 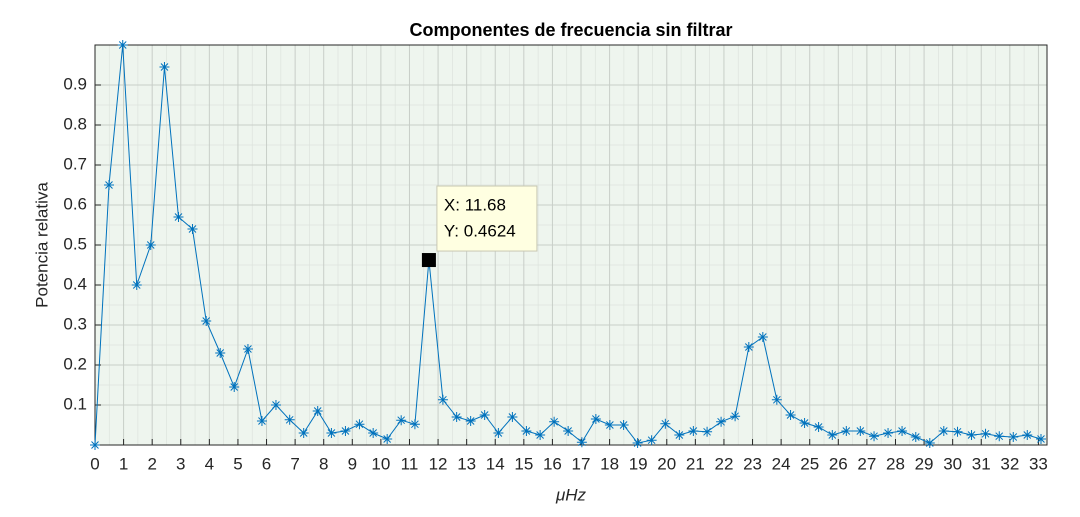 I want to click on y-tick-label: 0.1, so click(x=75, y=403).